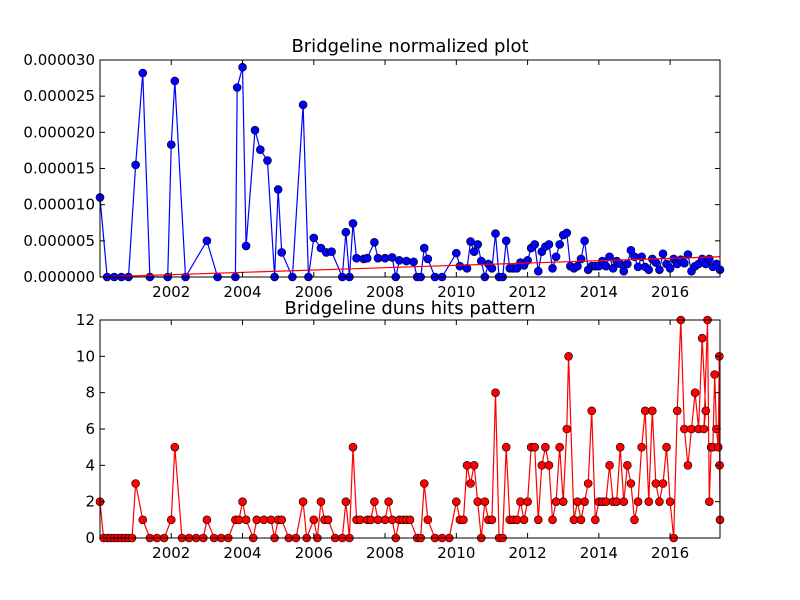 The width and height of the screenshot is (800, 600). I want to click on duns-hits-ytick-label: 4, so click(90, 465).